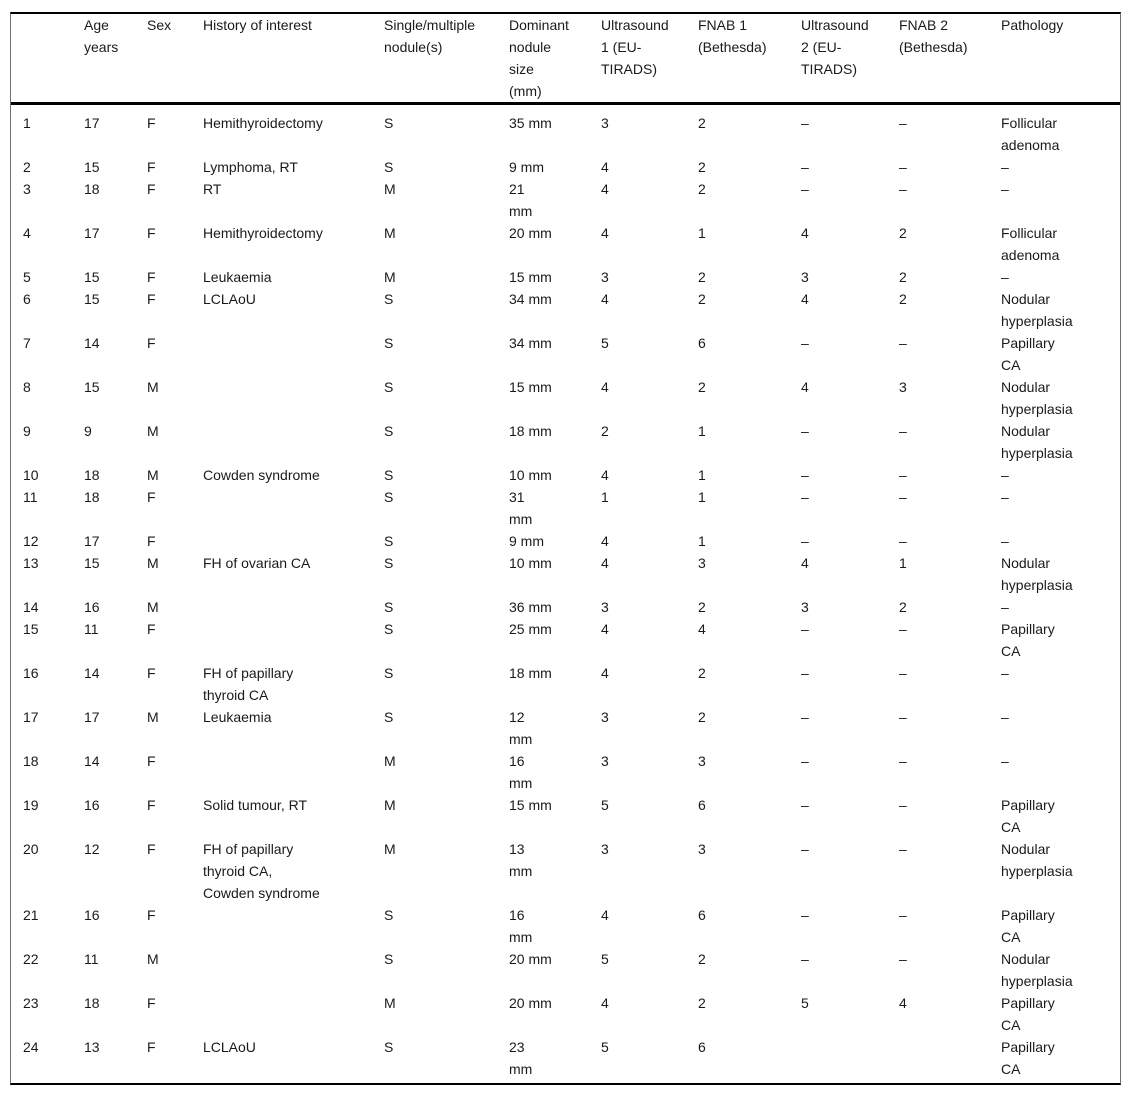  I want to click on table-row: 7 14 F S 34 mm 5 6 – – Papillary CA, so click(565, 354).